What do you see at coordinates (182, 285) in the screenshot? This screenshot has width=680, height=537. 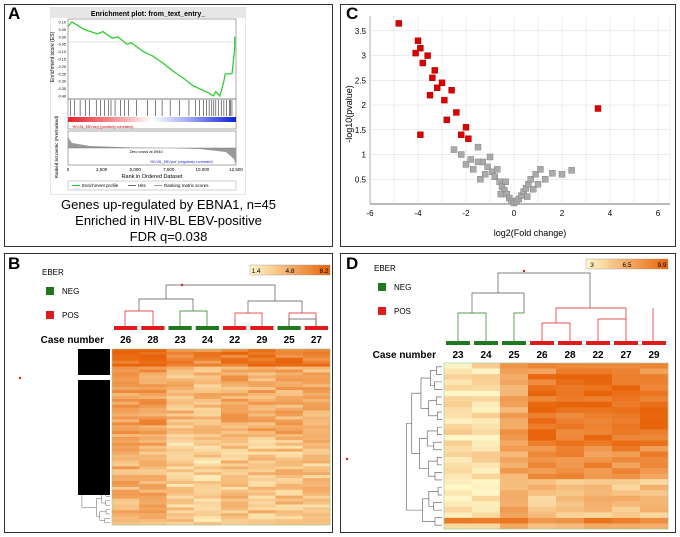 I see `root-marker` at bounding box center [182, 285].